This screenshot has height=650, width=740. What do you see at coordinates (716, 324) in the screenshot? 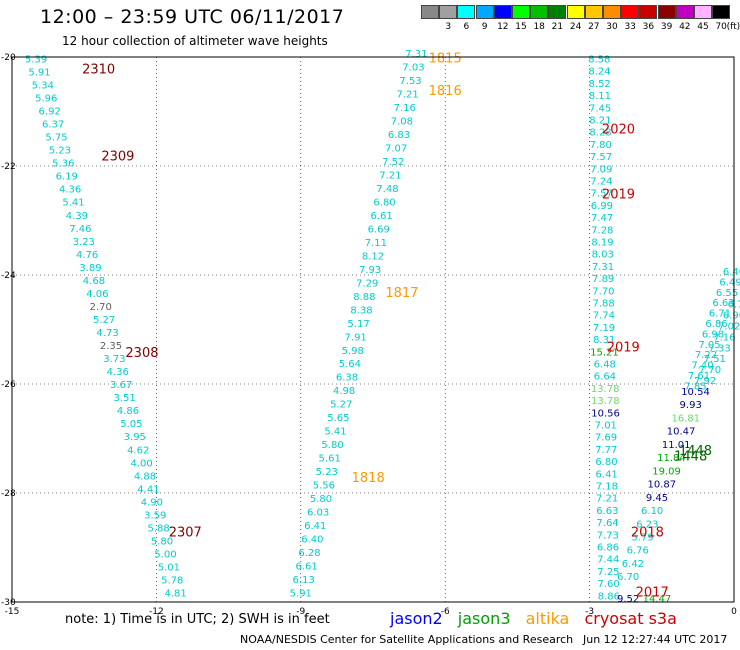
I see `wave-height-value: 6.86` at bounding box center [716, 324].